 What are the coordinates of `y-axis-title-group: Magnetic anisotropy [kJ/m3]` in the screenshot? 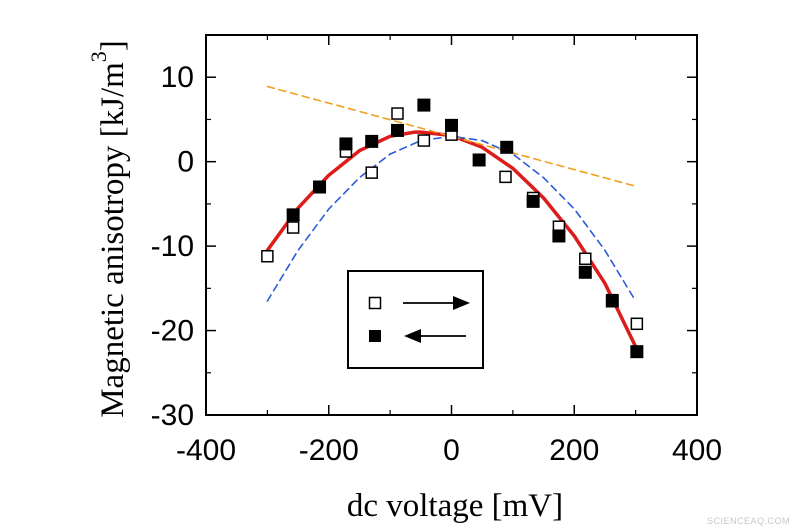 It's located at (108, 229).